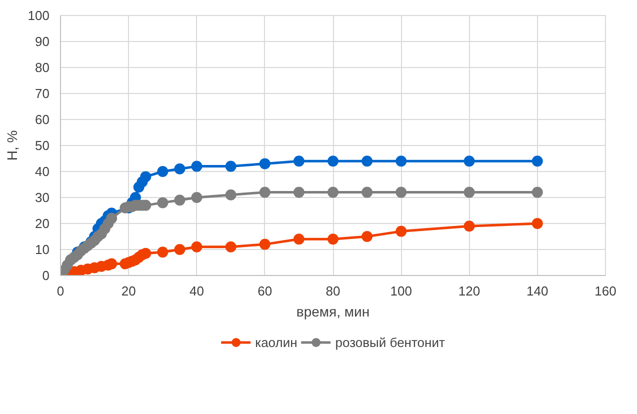 Image resolution: width=637 pixels, height=414 pixels. Describe the element at coordinates (42, 197) in the screenshot. I see `y-tick-label: 30` at that location.